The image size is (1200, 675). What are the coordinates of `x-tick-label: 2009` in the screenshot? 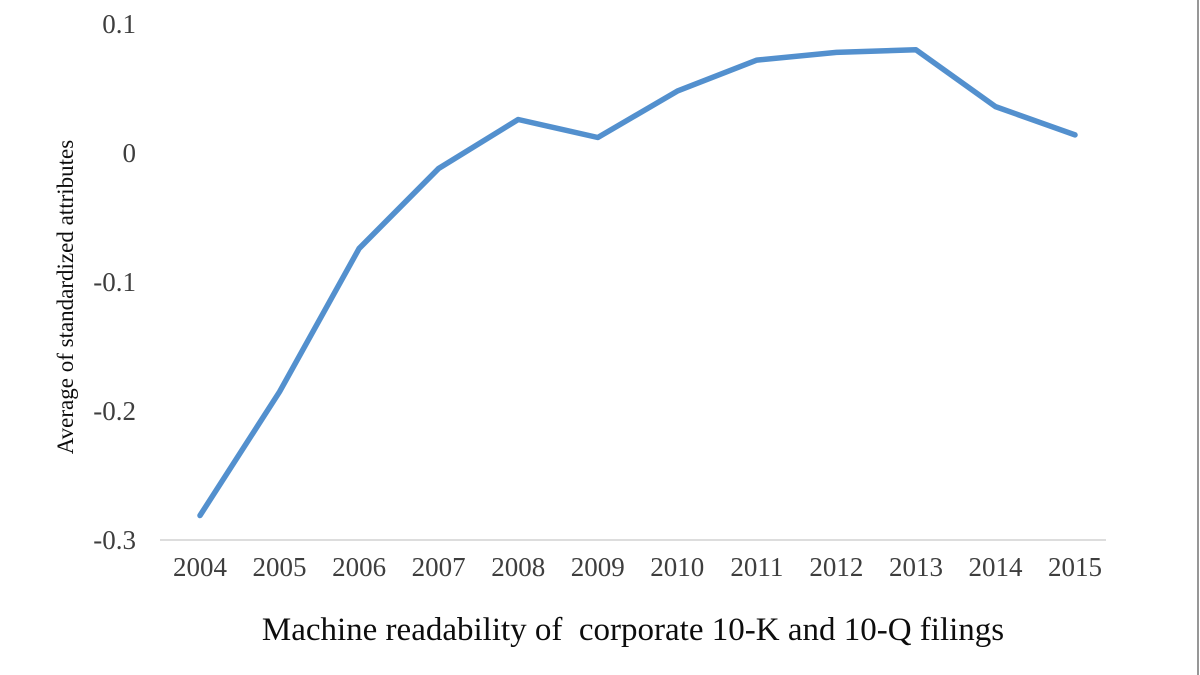 It's located at (597, 567).